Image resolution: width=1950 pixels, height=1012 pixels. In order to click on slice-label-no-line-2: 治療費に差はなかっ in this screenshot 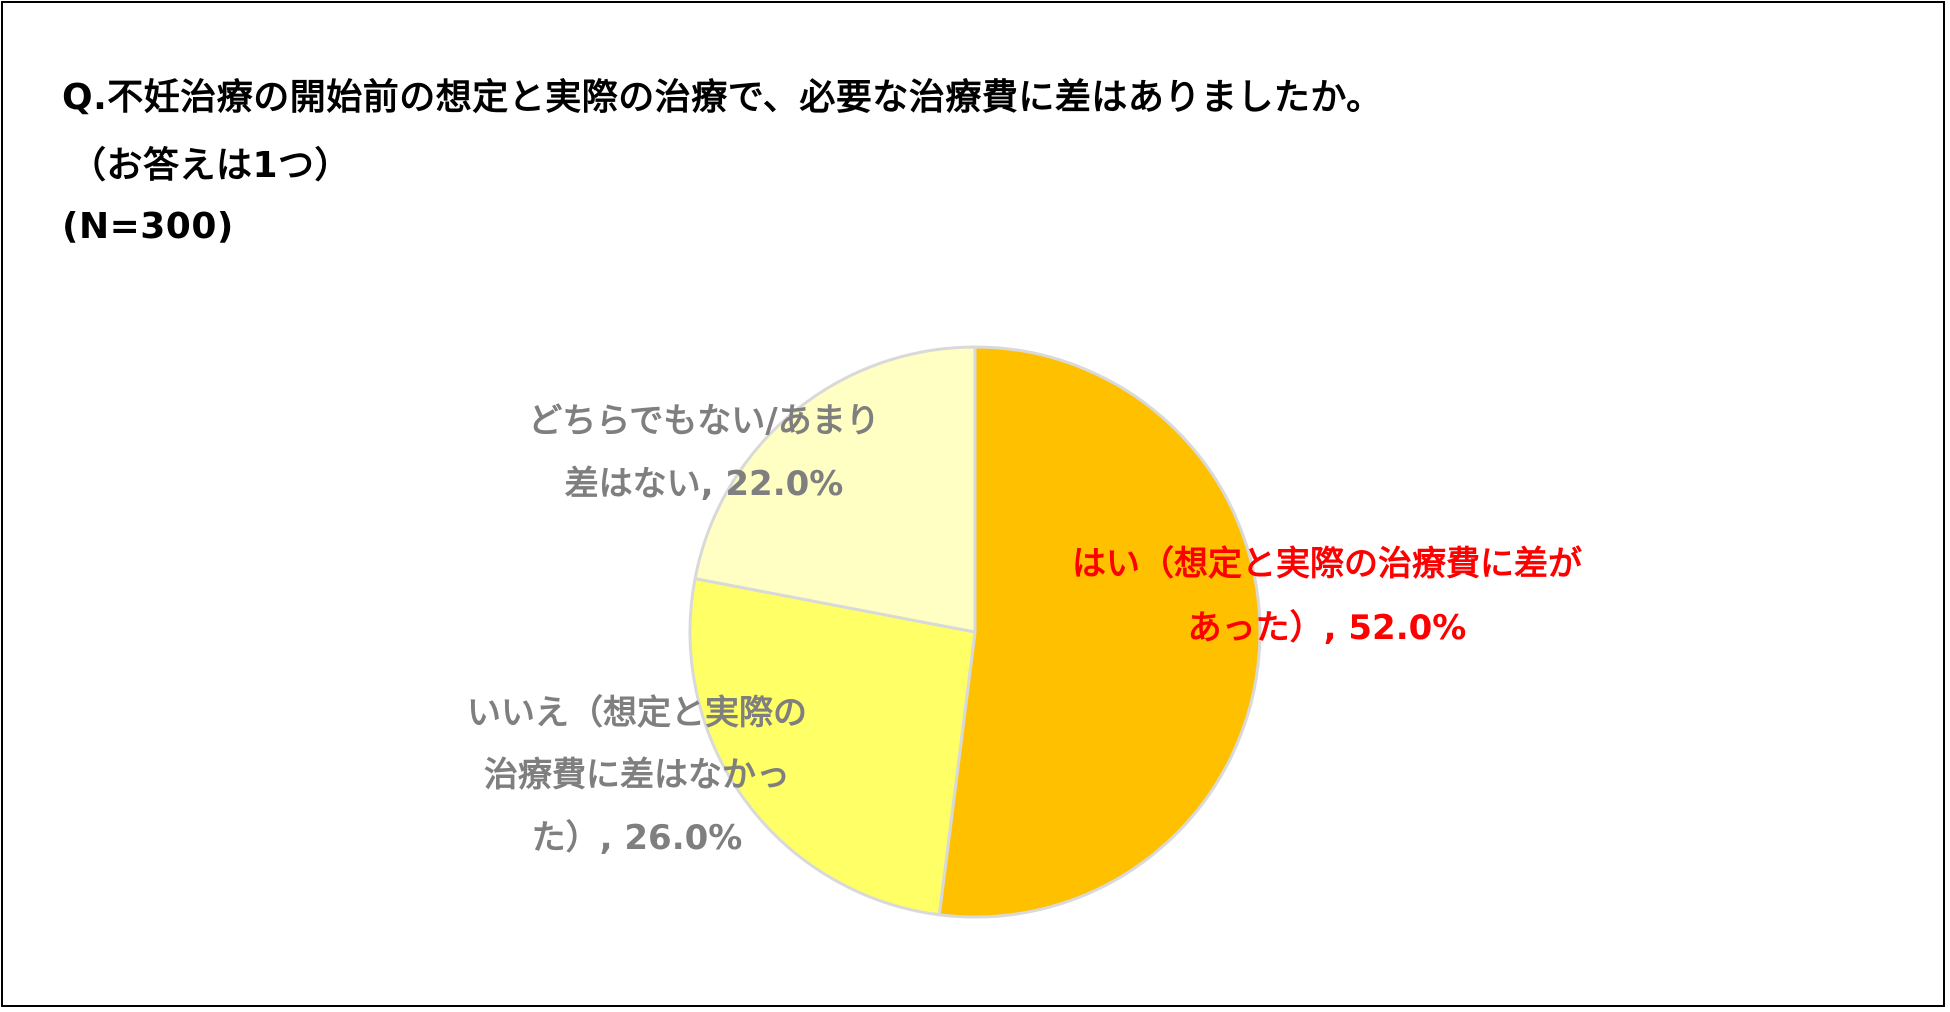, I will do `click(637, 775)`.